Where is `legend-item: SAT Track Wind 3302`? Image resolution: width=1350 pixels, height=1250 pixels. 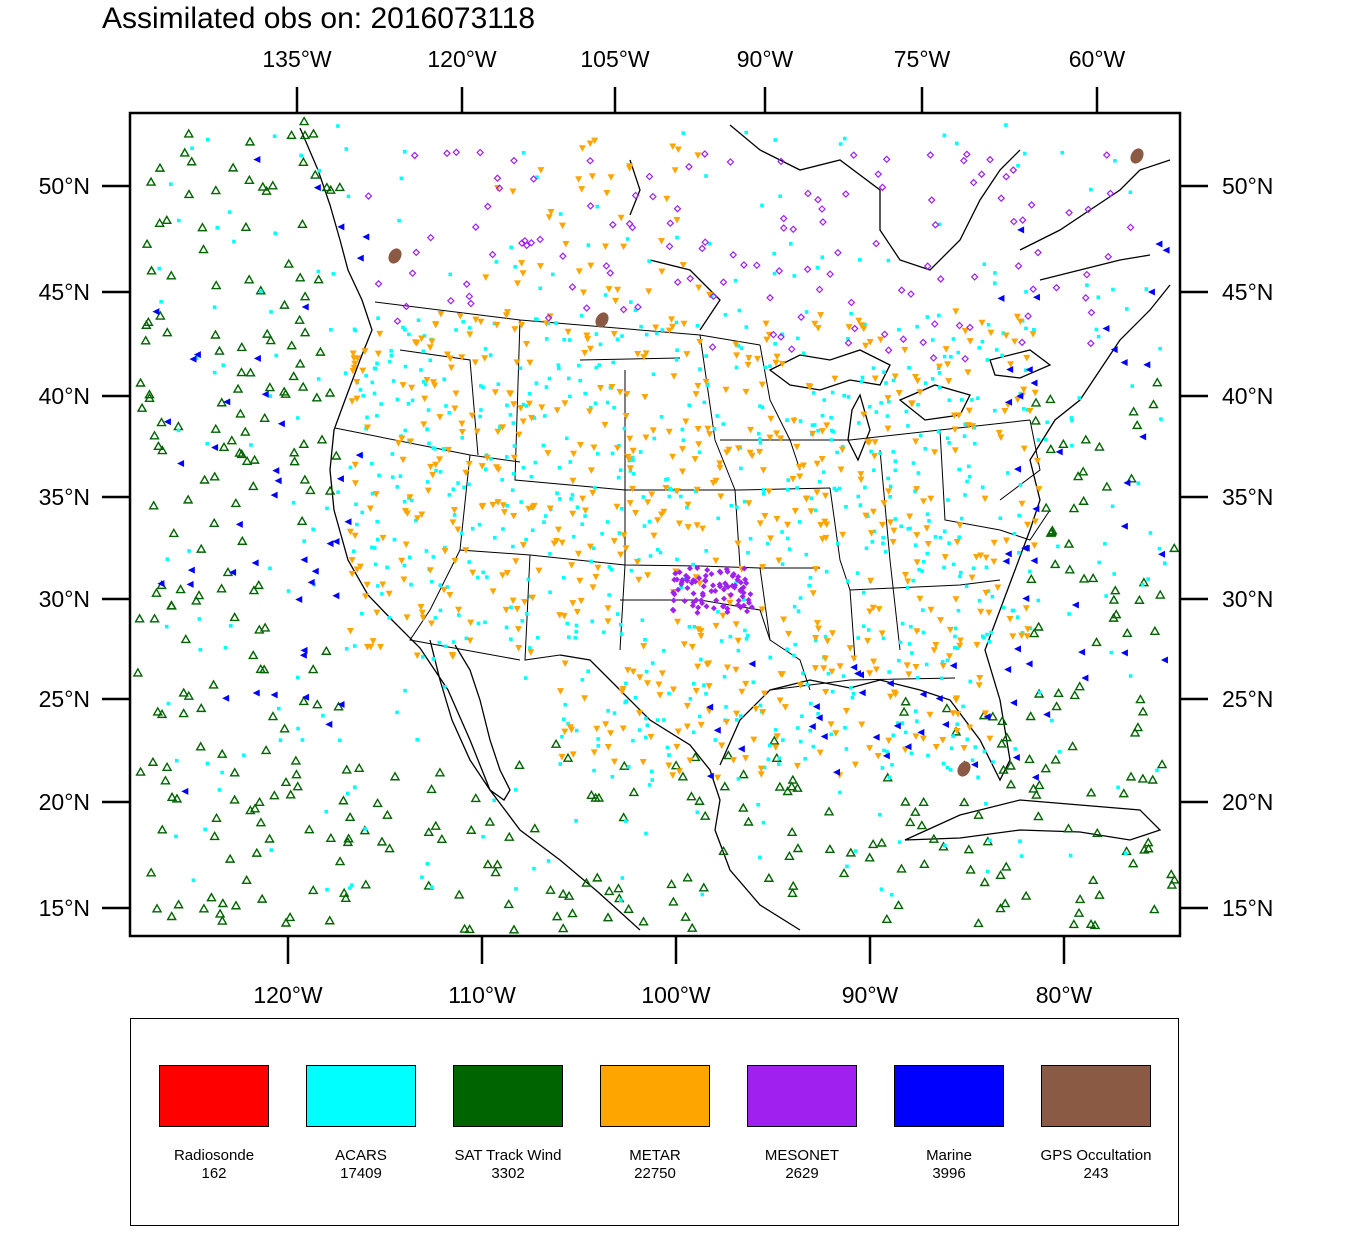
legend-item: SAT Track Wind 3302 is located at coordinates (523, 1119).